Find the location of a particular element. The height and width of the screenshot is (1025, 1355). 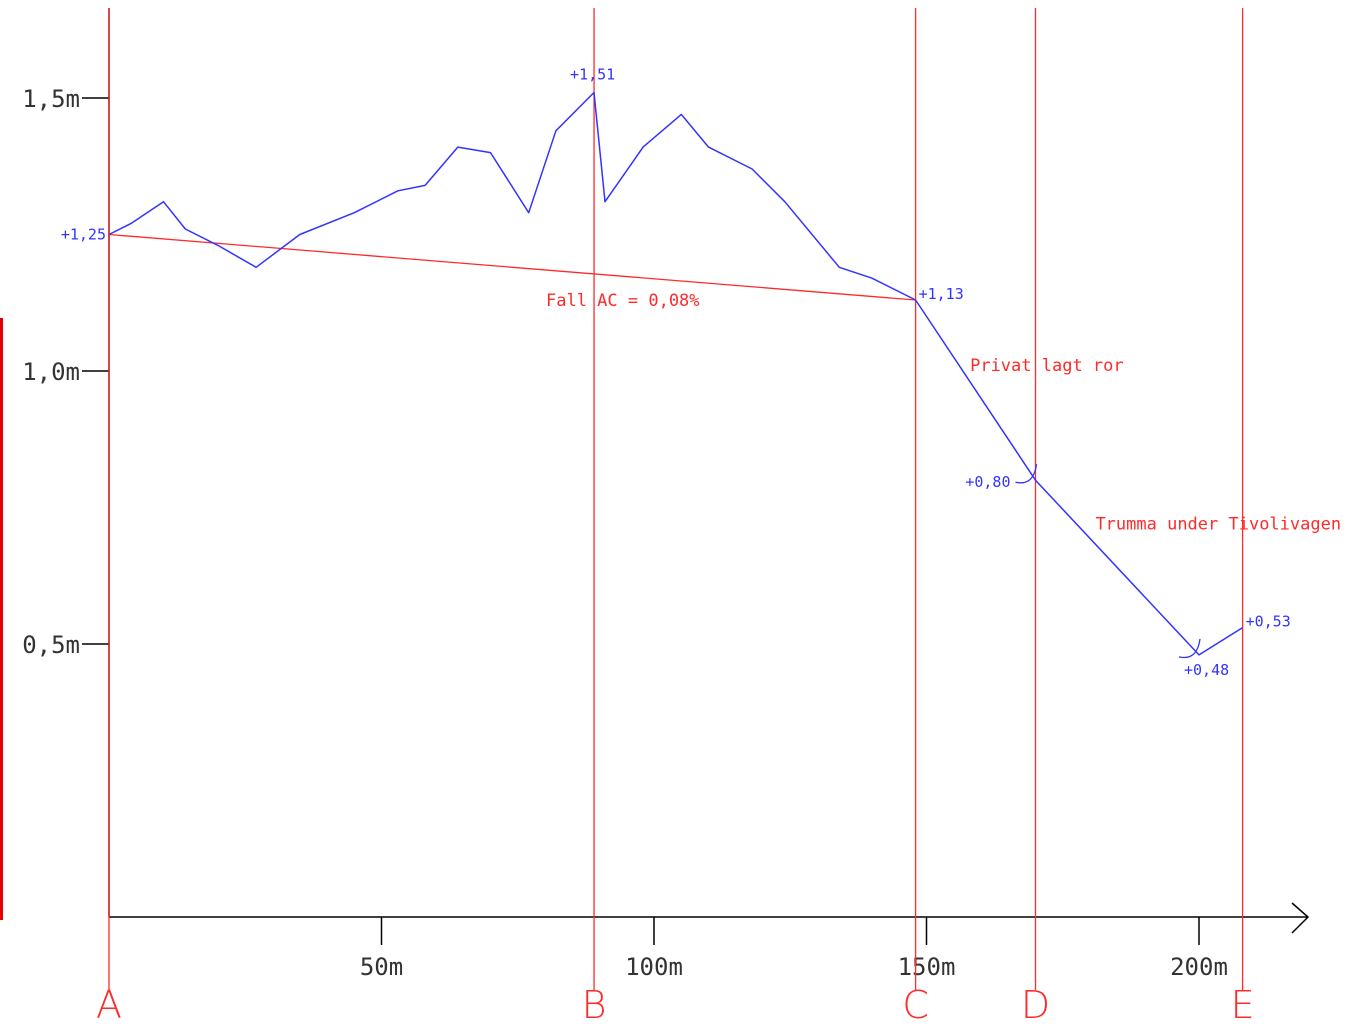

left-margin-red-bar is located at coordinates (1, 619).